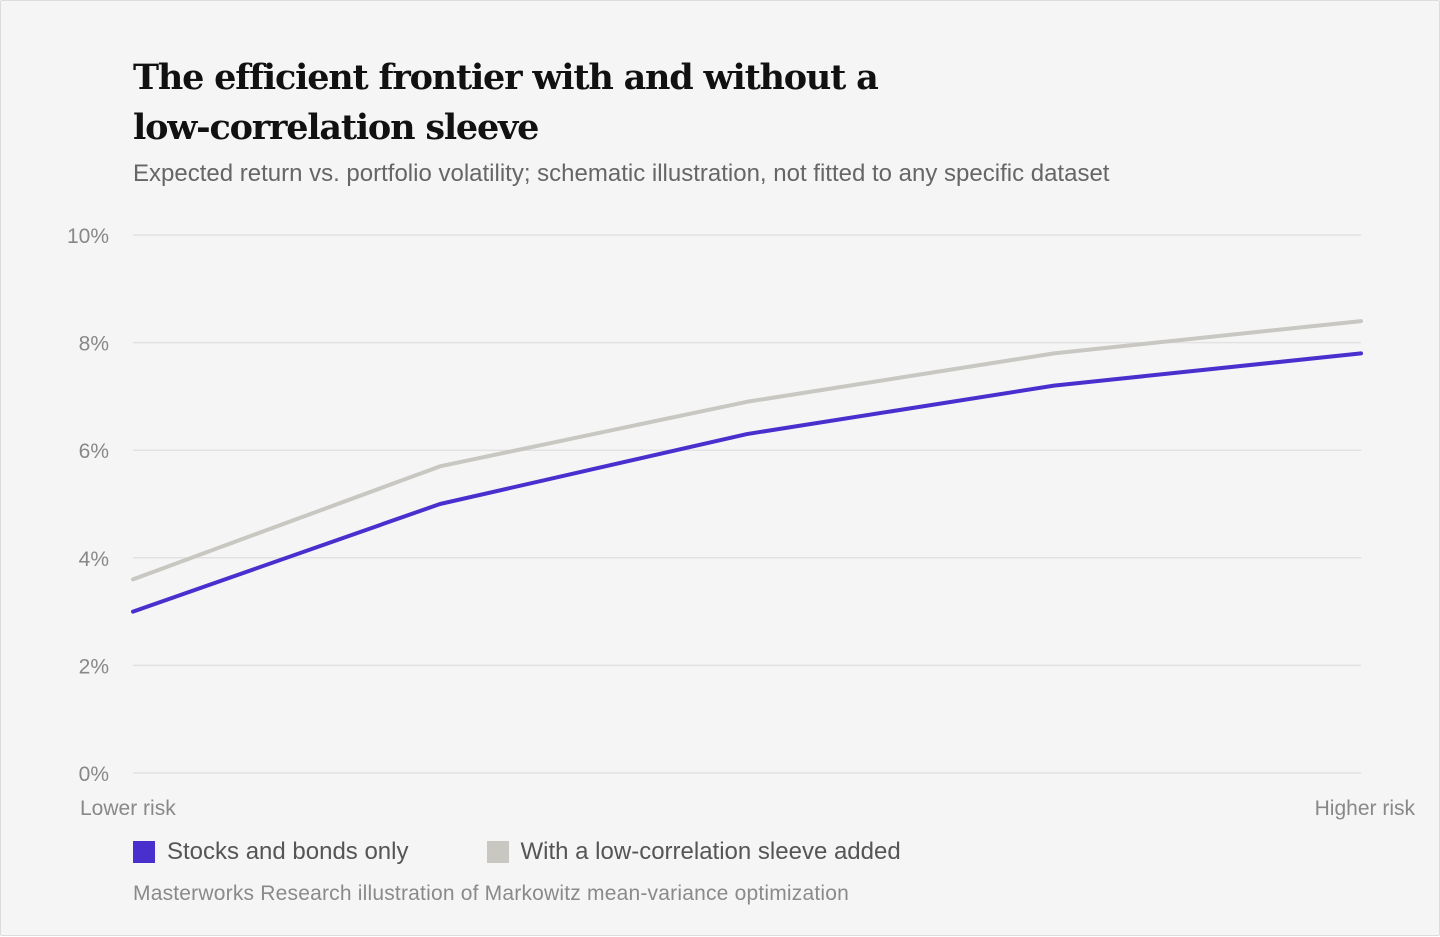 The image size is (1440, 937). What do you see at coordinates (1364, 808) in the screenshot?
I see `x-axis-label-high: Higher risk` at bounding box center [1364, 808].